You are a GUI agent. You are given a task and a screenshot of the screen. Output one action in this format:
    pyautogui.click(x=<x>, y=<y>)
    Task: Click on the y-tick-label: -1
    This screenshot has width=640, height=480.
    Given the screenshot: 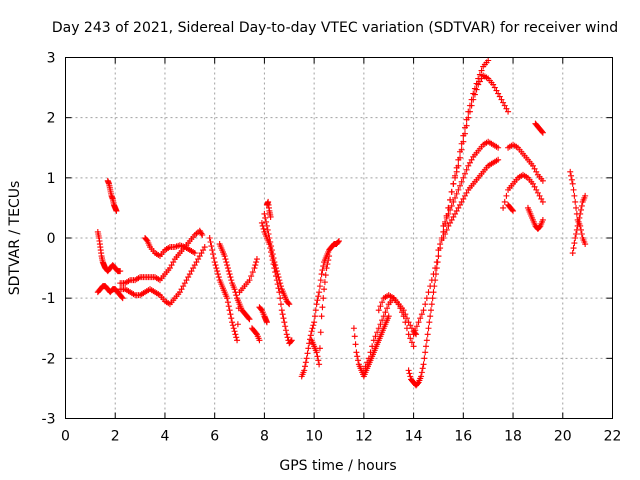 What is the action you would take?
    pyautogui.click(x=49, y=299)
    